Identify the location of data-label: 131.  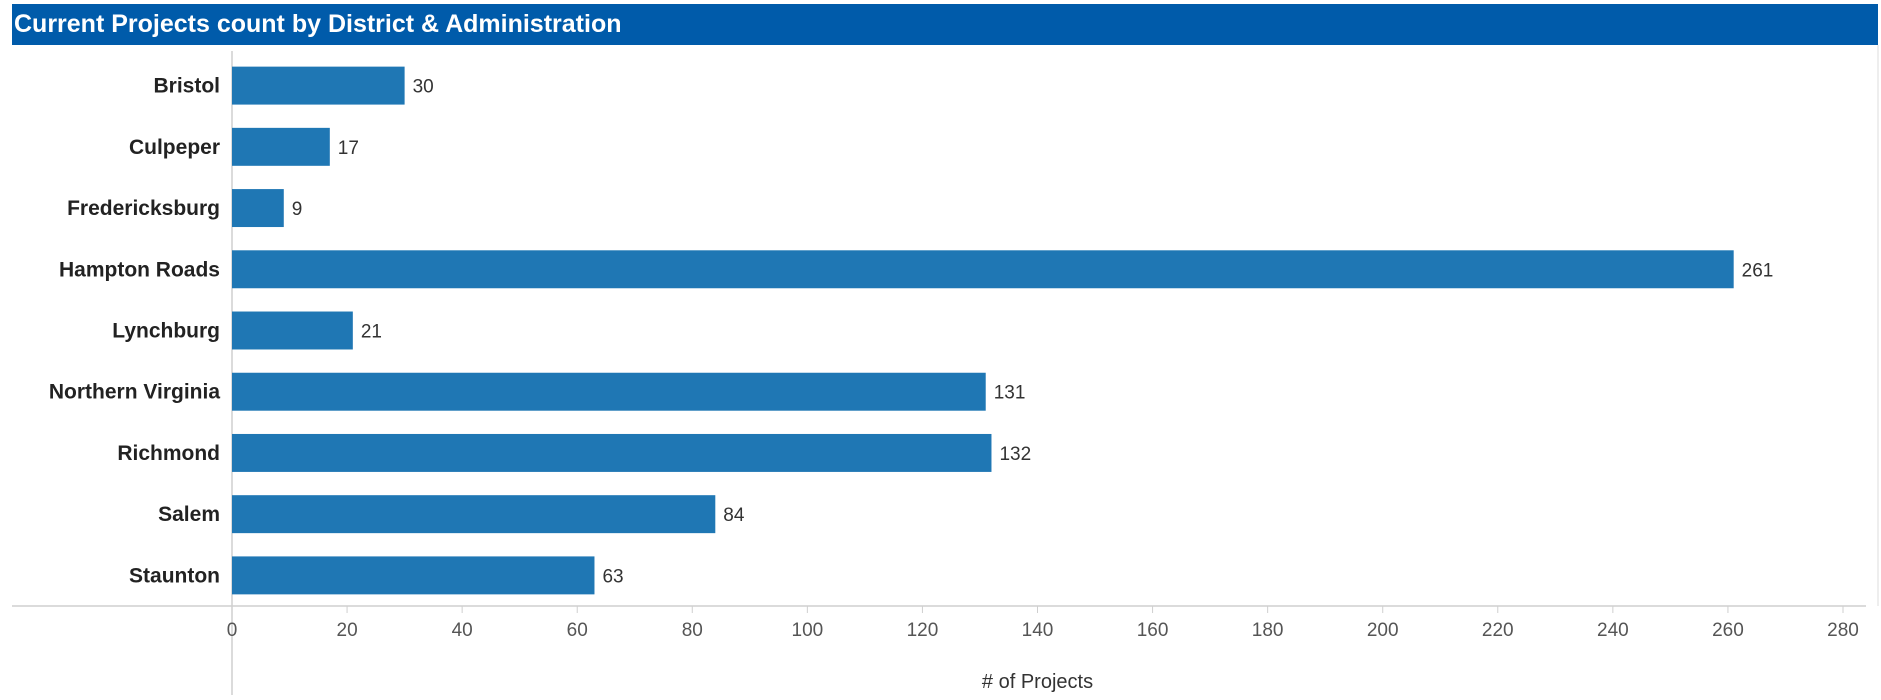
(1010, 393).